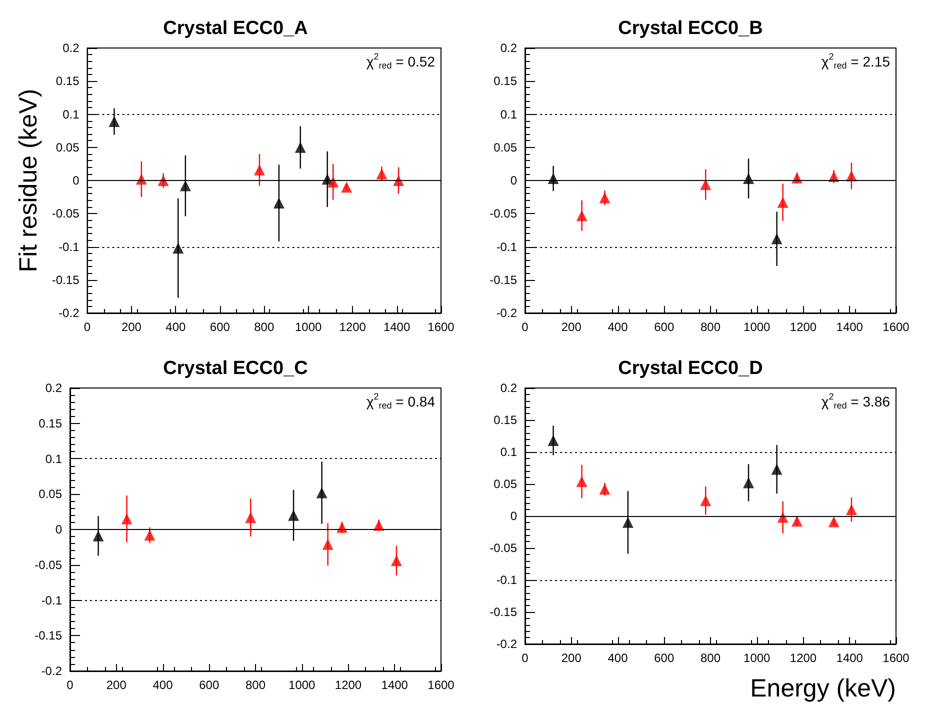  What do you see at coordinates (235, 28) in the screenshot?
I see `chart-title: Crystal ECC0_A` at bounding box center [235, 28].